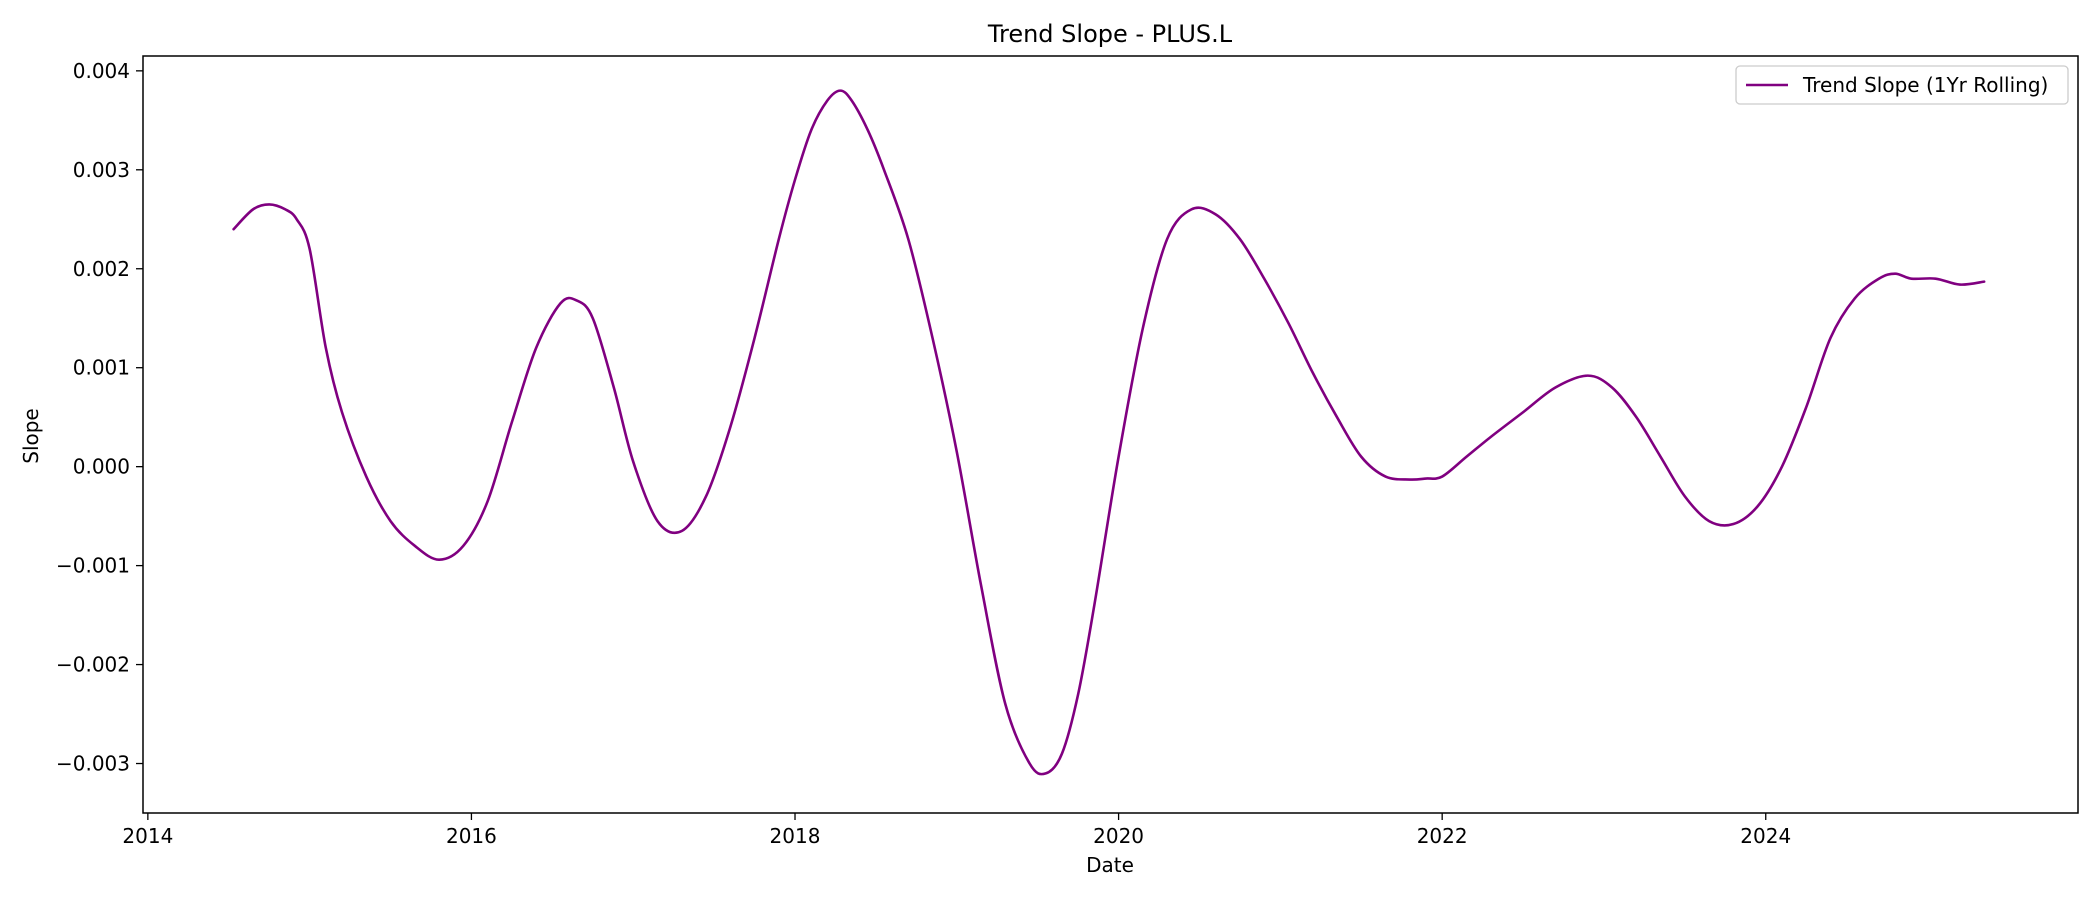  Describe the element at coordinates (1442, 836) in the screenshot. I see `x-tick-label: 2022` at that location.